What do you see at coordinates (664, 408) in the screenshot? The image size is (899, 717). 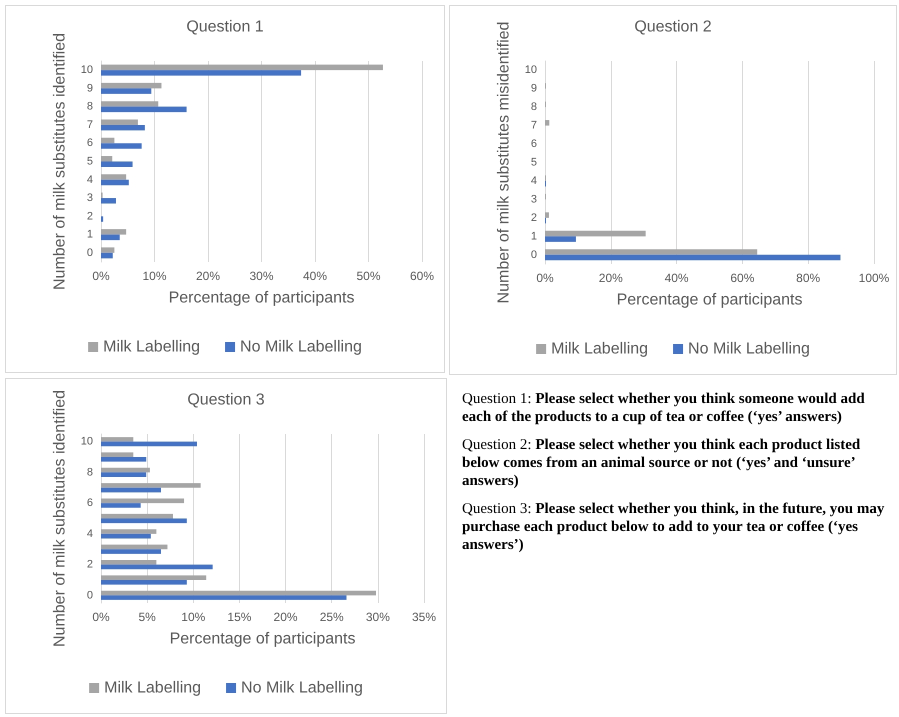 I see `text: Question 1: Please select whether you think someone would add each of the products to a cup of tea or coffee (‘yes’ answers)` at bounding box center [664, 408].